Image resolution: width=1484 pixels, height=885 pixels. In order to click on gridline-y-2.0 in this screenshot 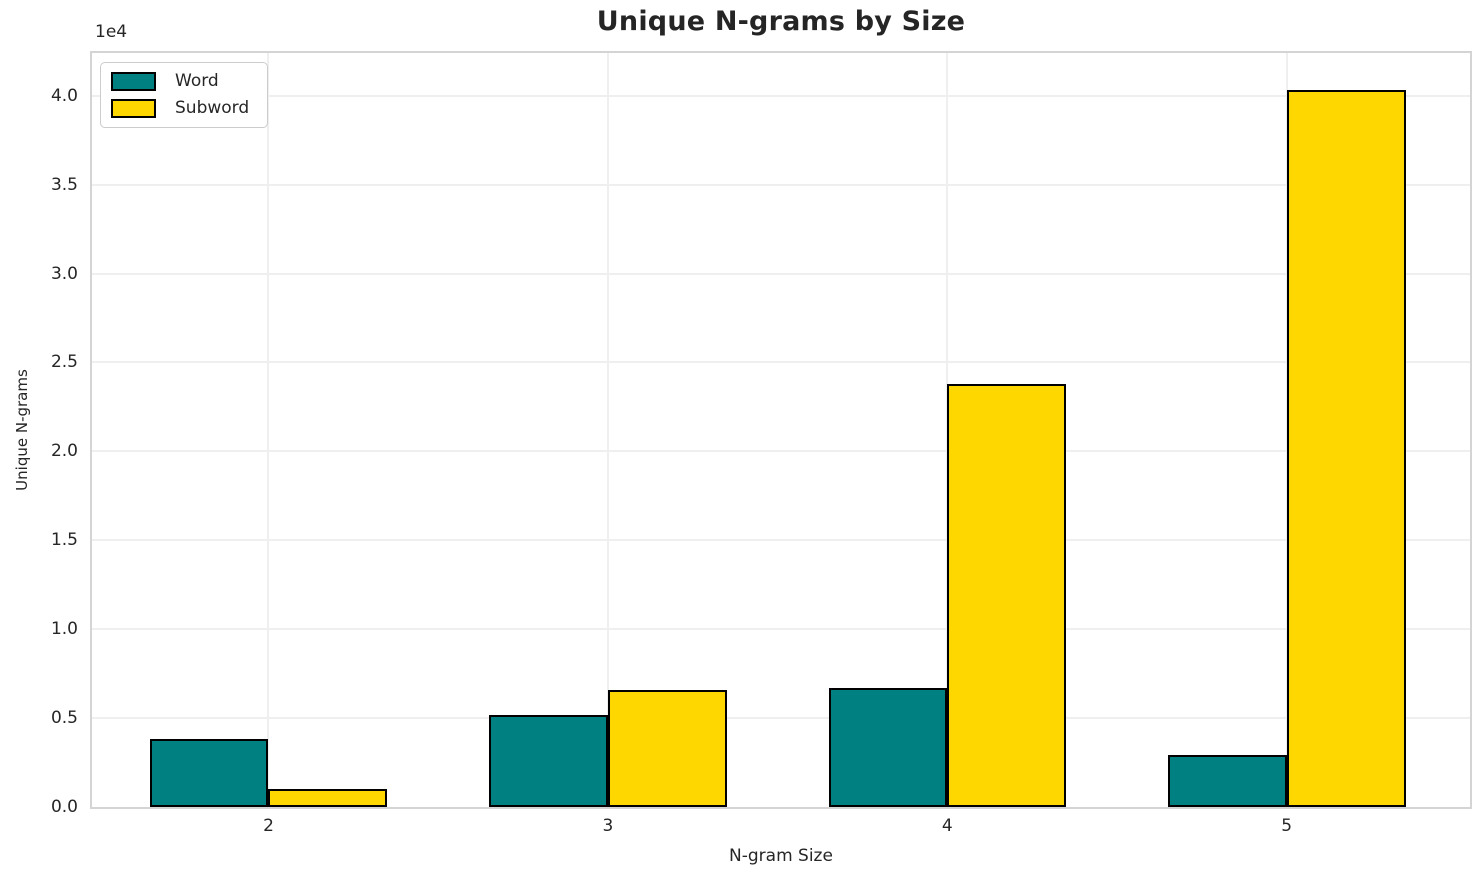, I will do `click(781, 451)`.